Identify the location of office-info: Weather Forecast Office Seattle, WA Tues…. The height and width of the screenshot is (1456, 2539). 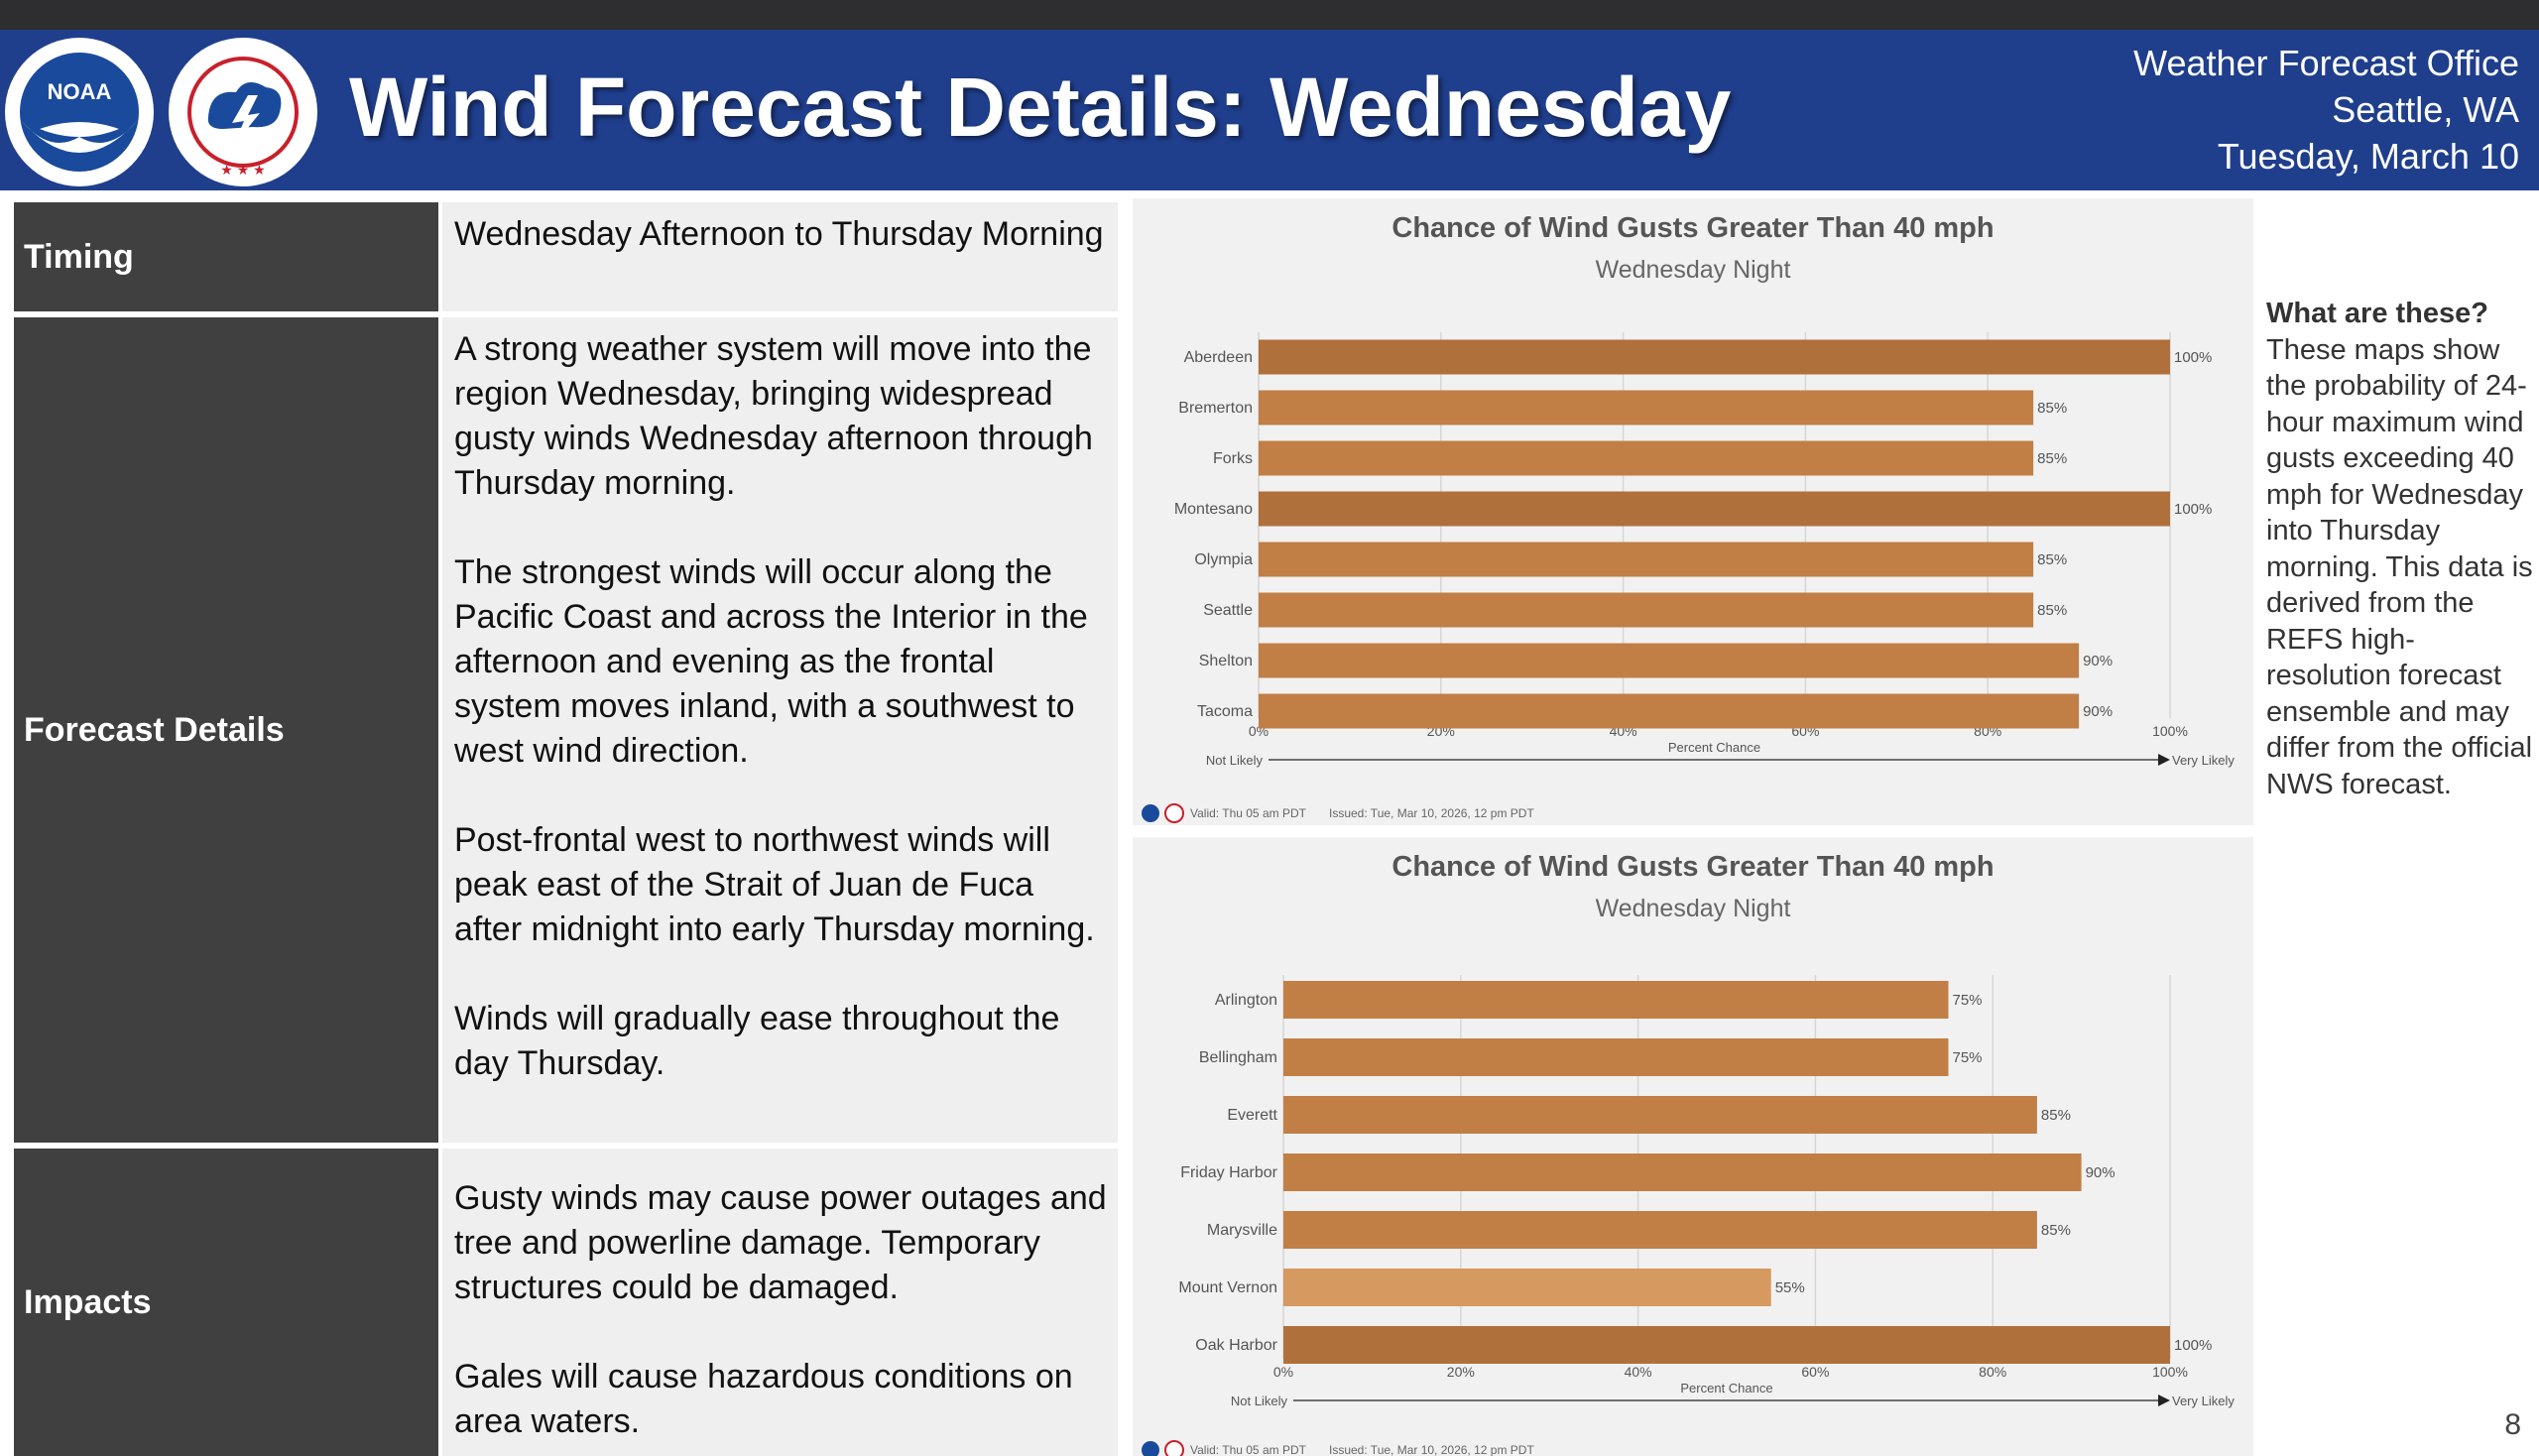
(2326, 110).